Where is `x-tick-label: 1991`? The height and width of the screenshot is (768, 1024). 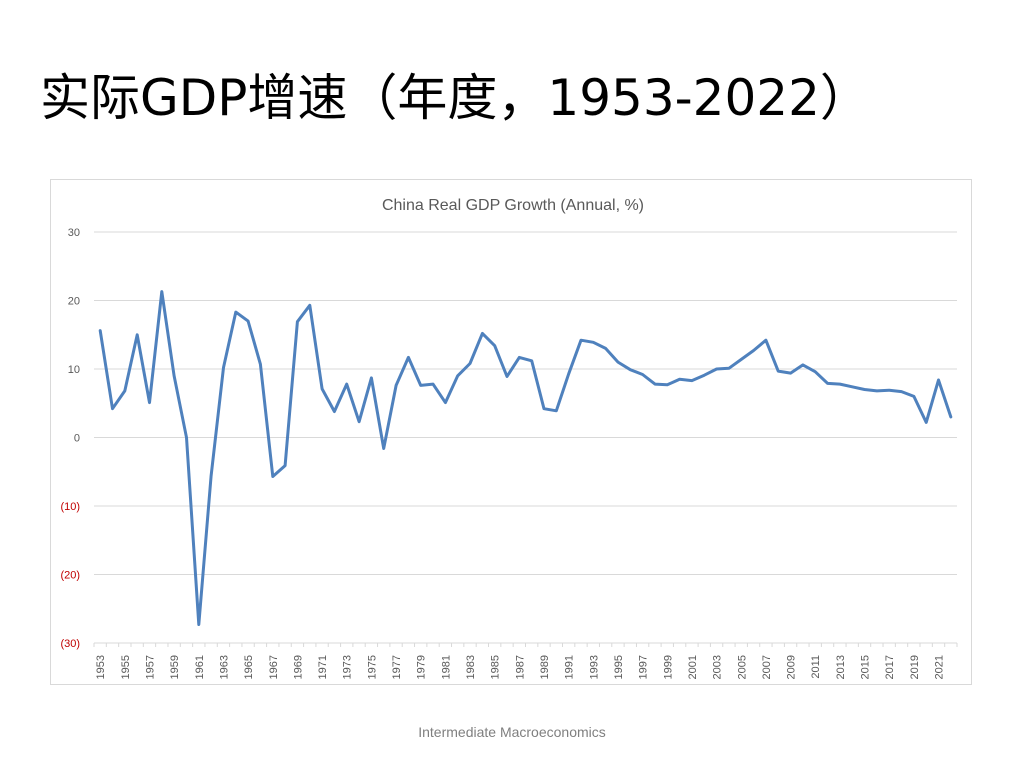 x-tick-label: 1991 is located at coordinates (570, 667).